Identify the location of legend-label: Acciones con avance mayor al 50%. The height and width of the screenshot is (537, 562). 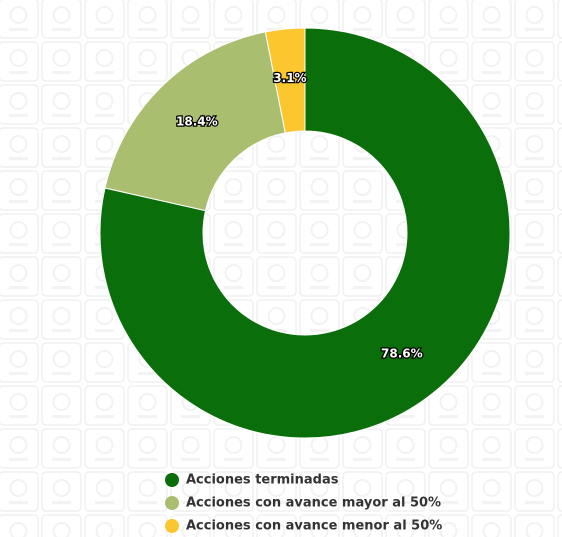
(313, 503).